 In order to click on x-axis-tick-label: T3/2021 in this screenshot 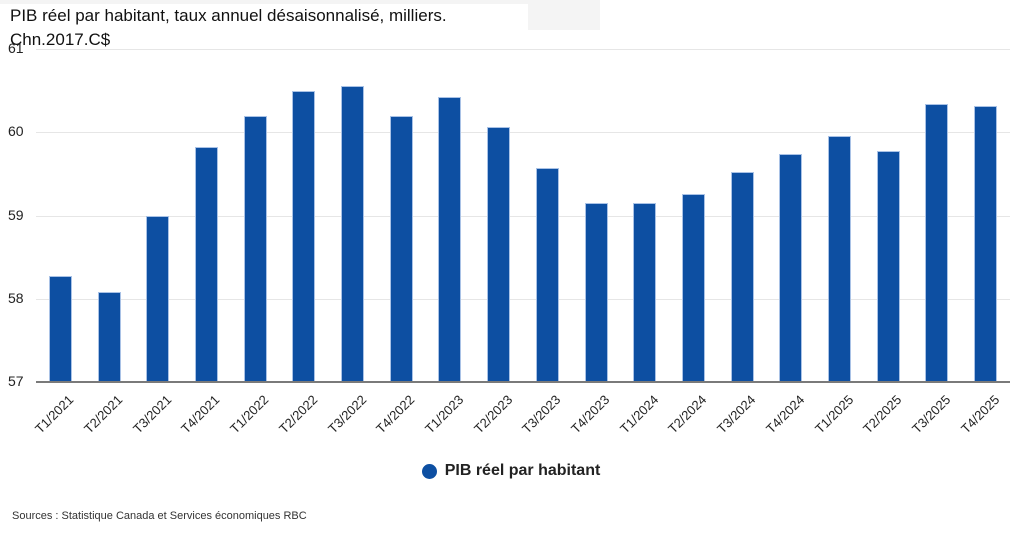, I will do `click(152, 414)`.